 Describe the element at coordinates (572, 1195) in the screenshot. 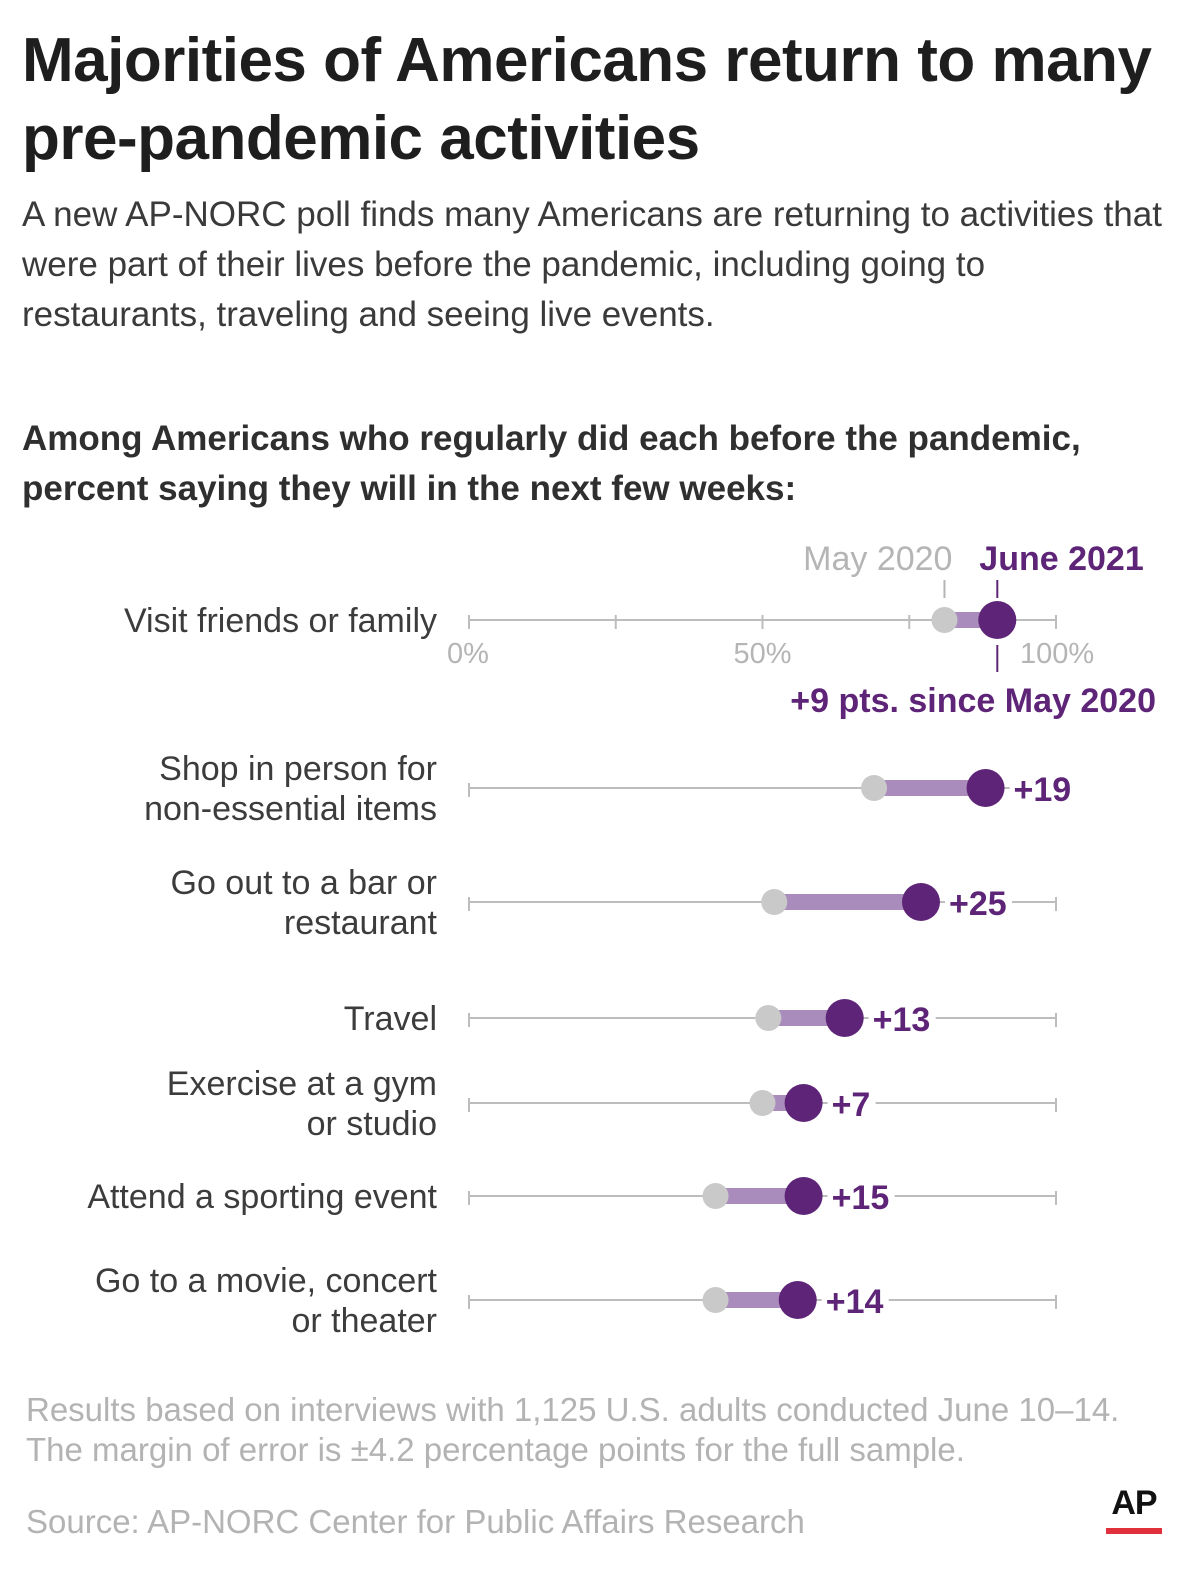

I see `chart-row: +15 Attend a sporting event` at that location.